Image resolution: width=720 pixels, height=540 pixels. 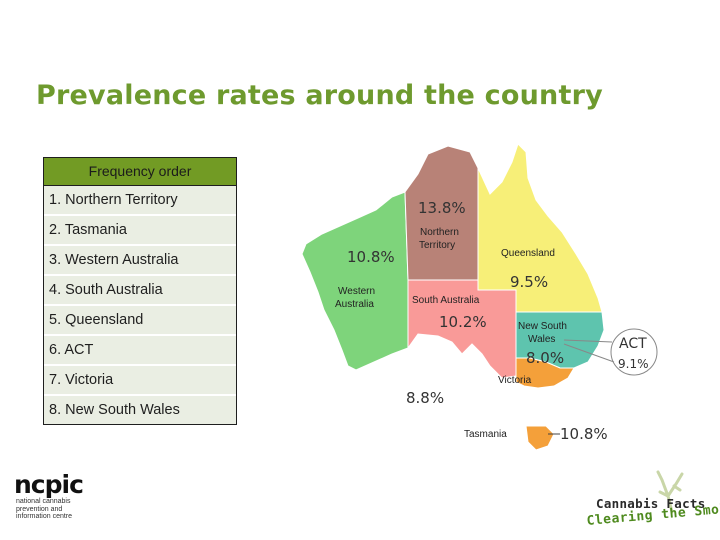 I want to click on wa-label: Western, so click(x=356, y=291).